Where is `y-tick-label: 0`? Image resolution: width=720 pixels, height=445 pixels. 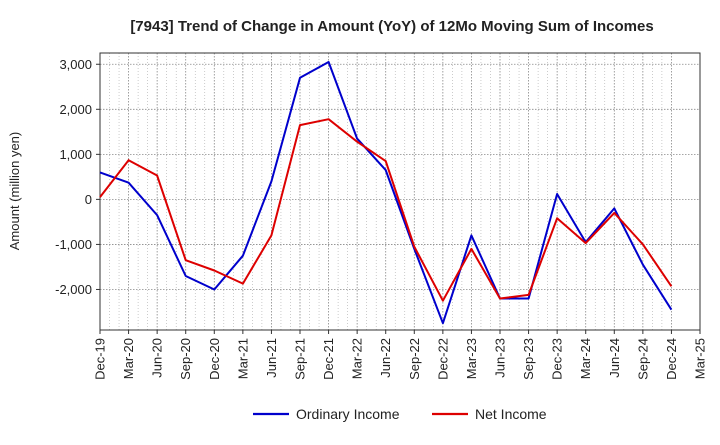
y-tick-label: 0 is located at coordinates (88, 199).